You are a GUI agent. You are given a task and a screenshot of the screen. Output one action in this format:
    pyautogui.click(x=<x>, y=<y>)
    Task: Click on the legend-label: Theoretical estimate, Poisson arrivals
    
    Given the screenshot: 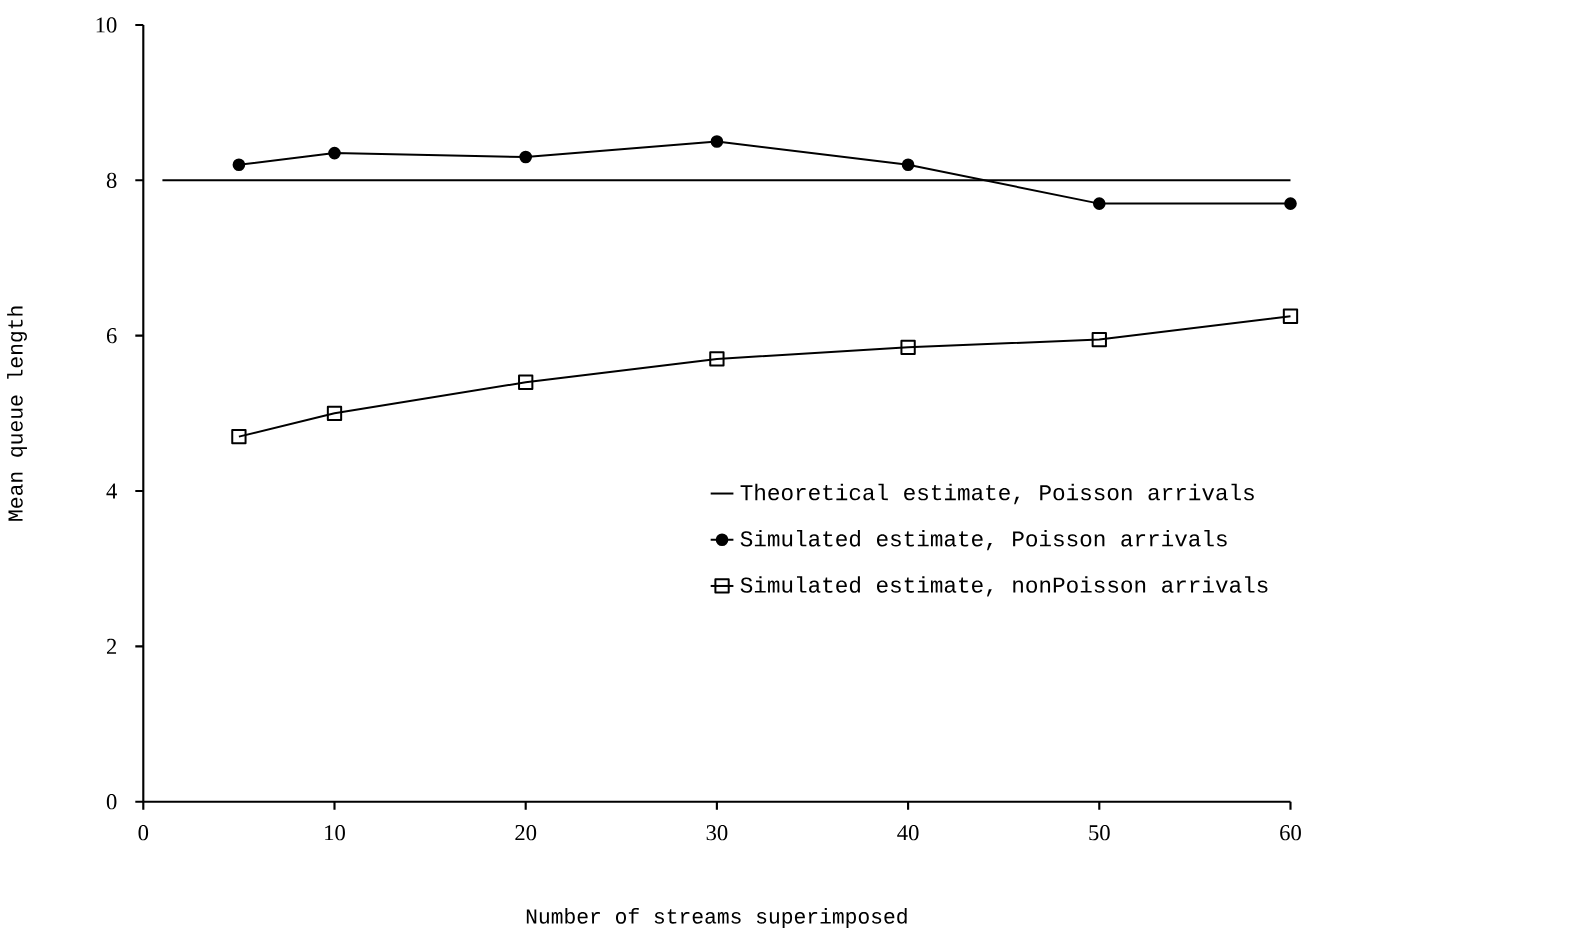 What is the action you would take?
    pyautogui.click(x=997, y=493)
    